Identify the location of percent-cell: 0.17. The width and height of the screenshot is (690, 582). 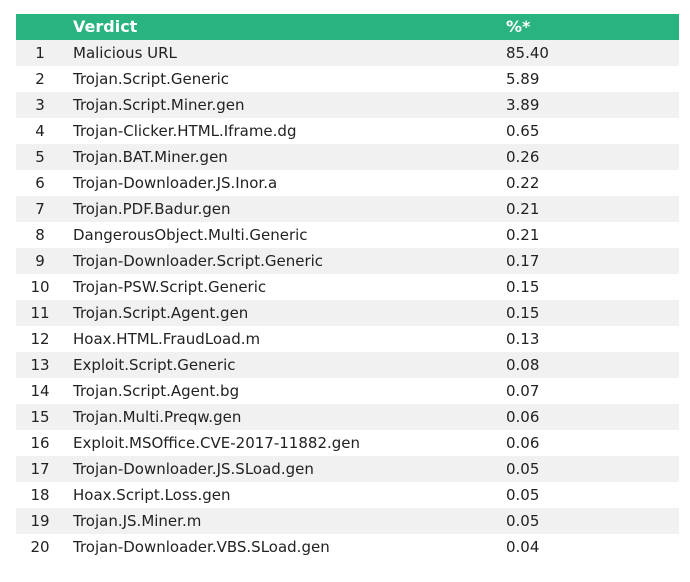
(523, 261).